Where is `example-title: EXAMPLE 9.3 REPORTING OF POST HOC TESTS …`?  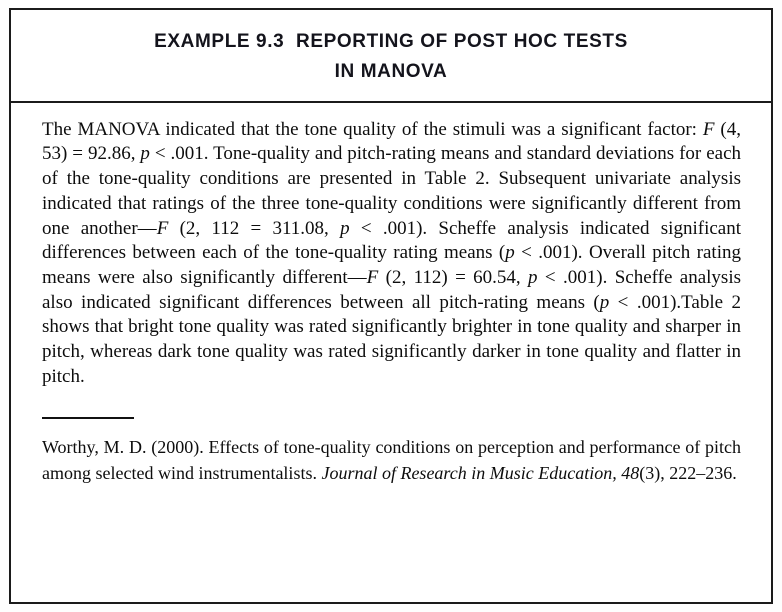
example-title: EXAMPLE 9.3 REPORTING OF POST HOC TESTS … is located at coordinates (391, 55).